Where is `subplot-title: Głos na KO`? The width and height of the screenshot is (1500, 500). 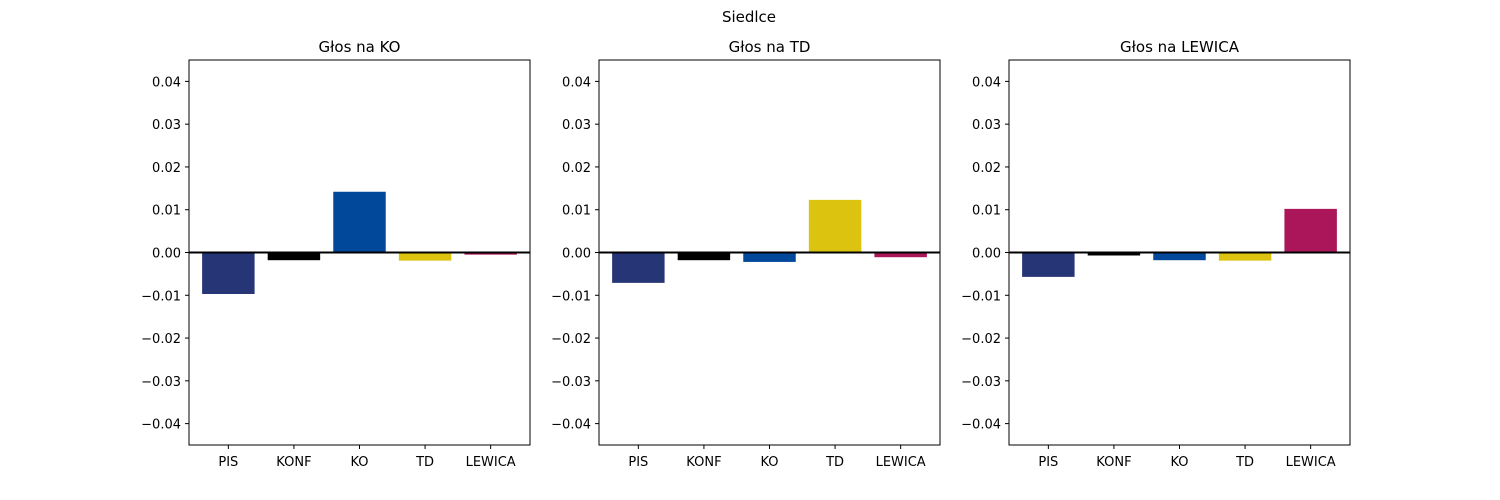 subplot-title: Głos na KO is located at coordinates (360, 47).